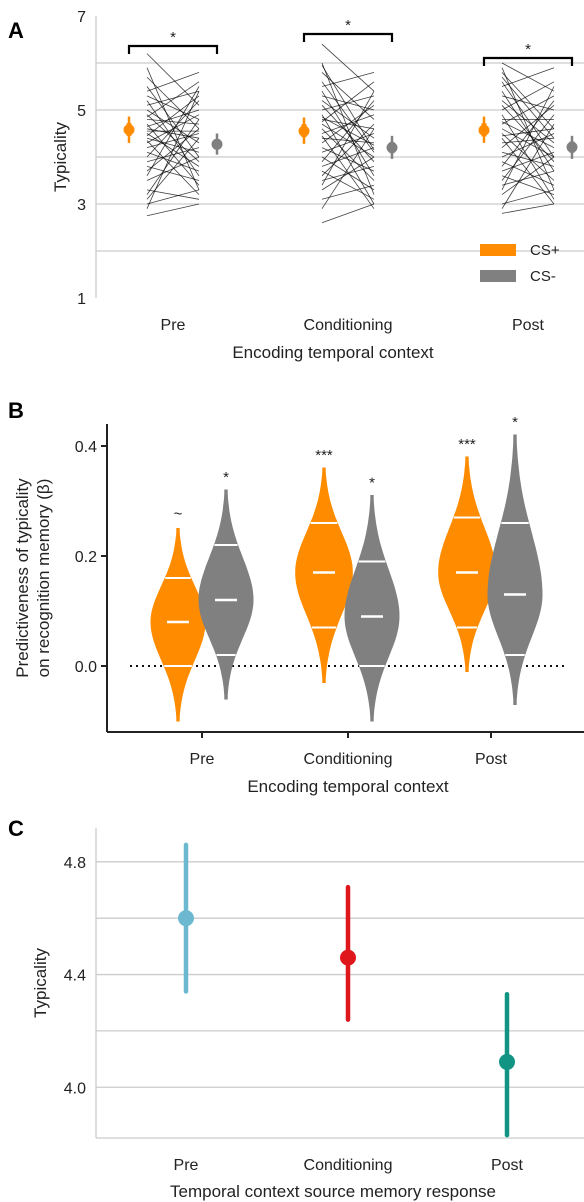 The width and height of the screenshot is (584, 1202). What do you see at coordinates (40, 983) in the screenshot?
I see `y-axis-label: Typicality` at bounding box center [40, 983].